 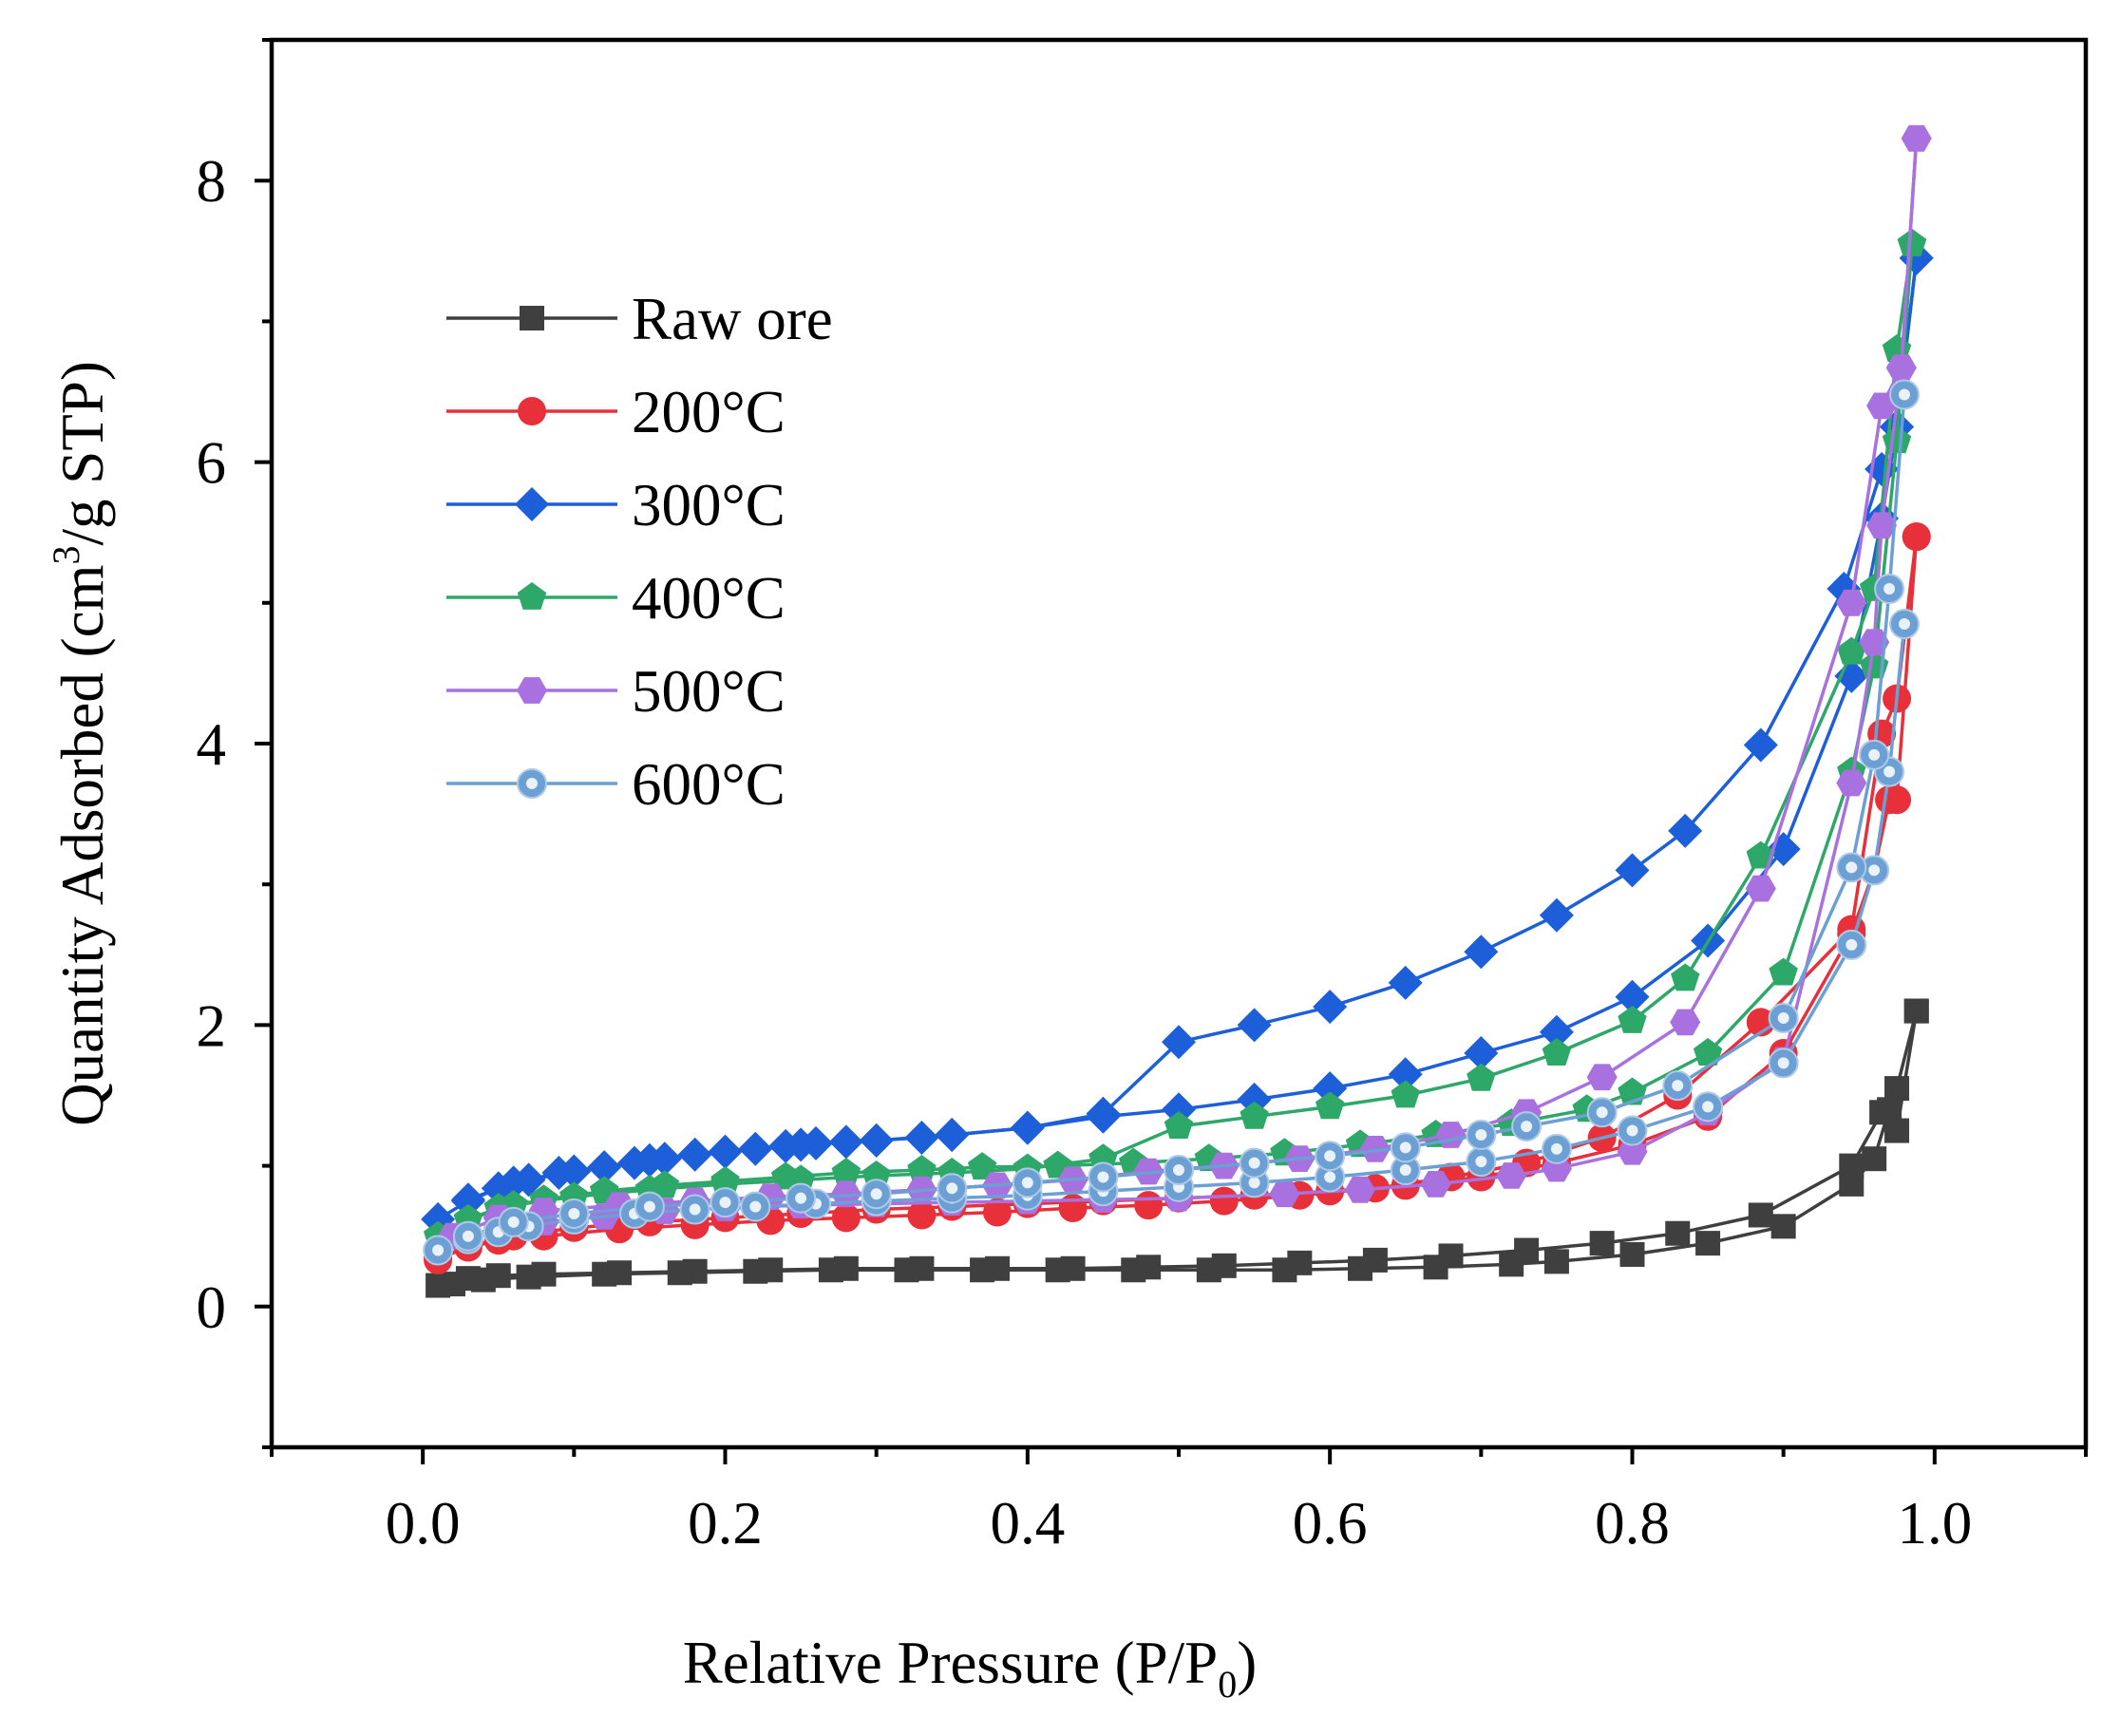 What do you see at coordinates (616, 412) in the screenshot?
I see `legend-item: 200°C` at bounding box center [616, 412].